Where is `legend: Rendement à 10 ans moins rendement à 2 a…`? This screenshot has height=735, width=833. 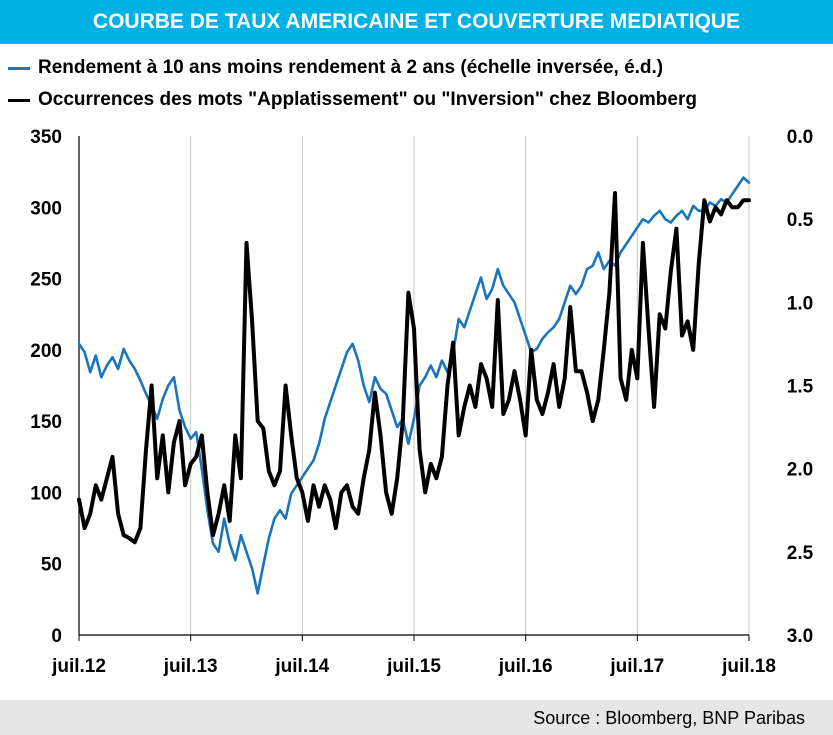
legend: Rendement à 10 ans moins rendement à 2 a… is located at coordinates (418, 84).